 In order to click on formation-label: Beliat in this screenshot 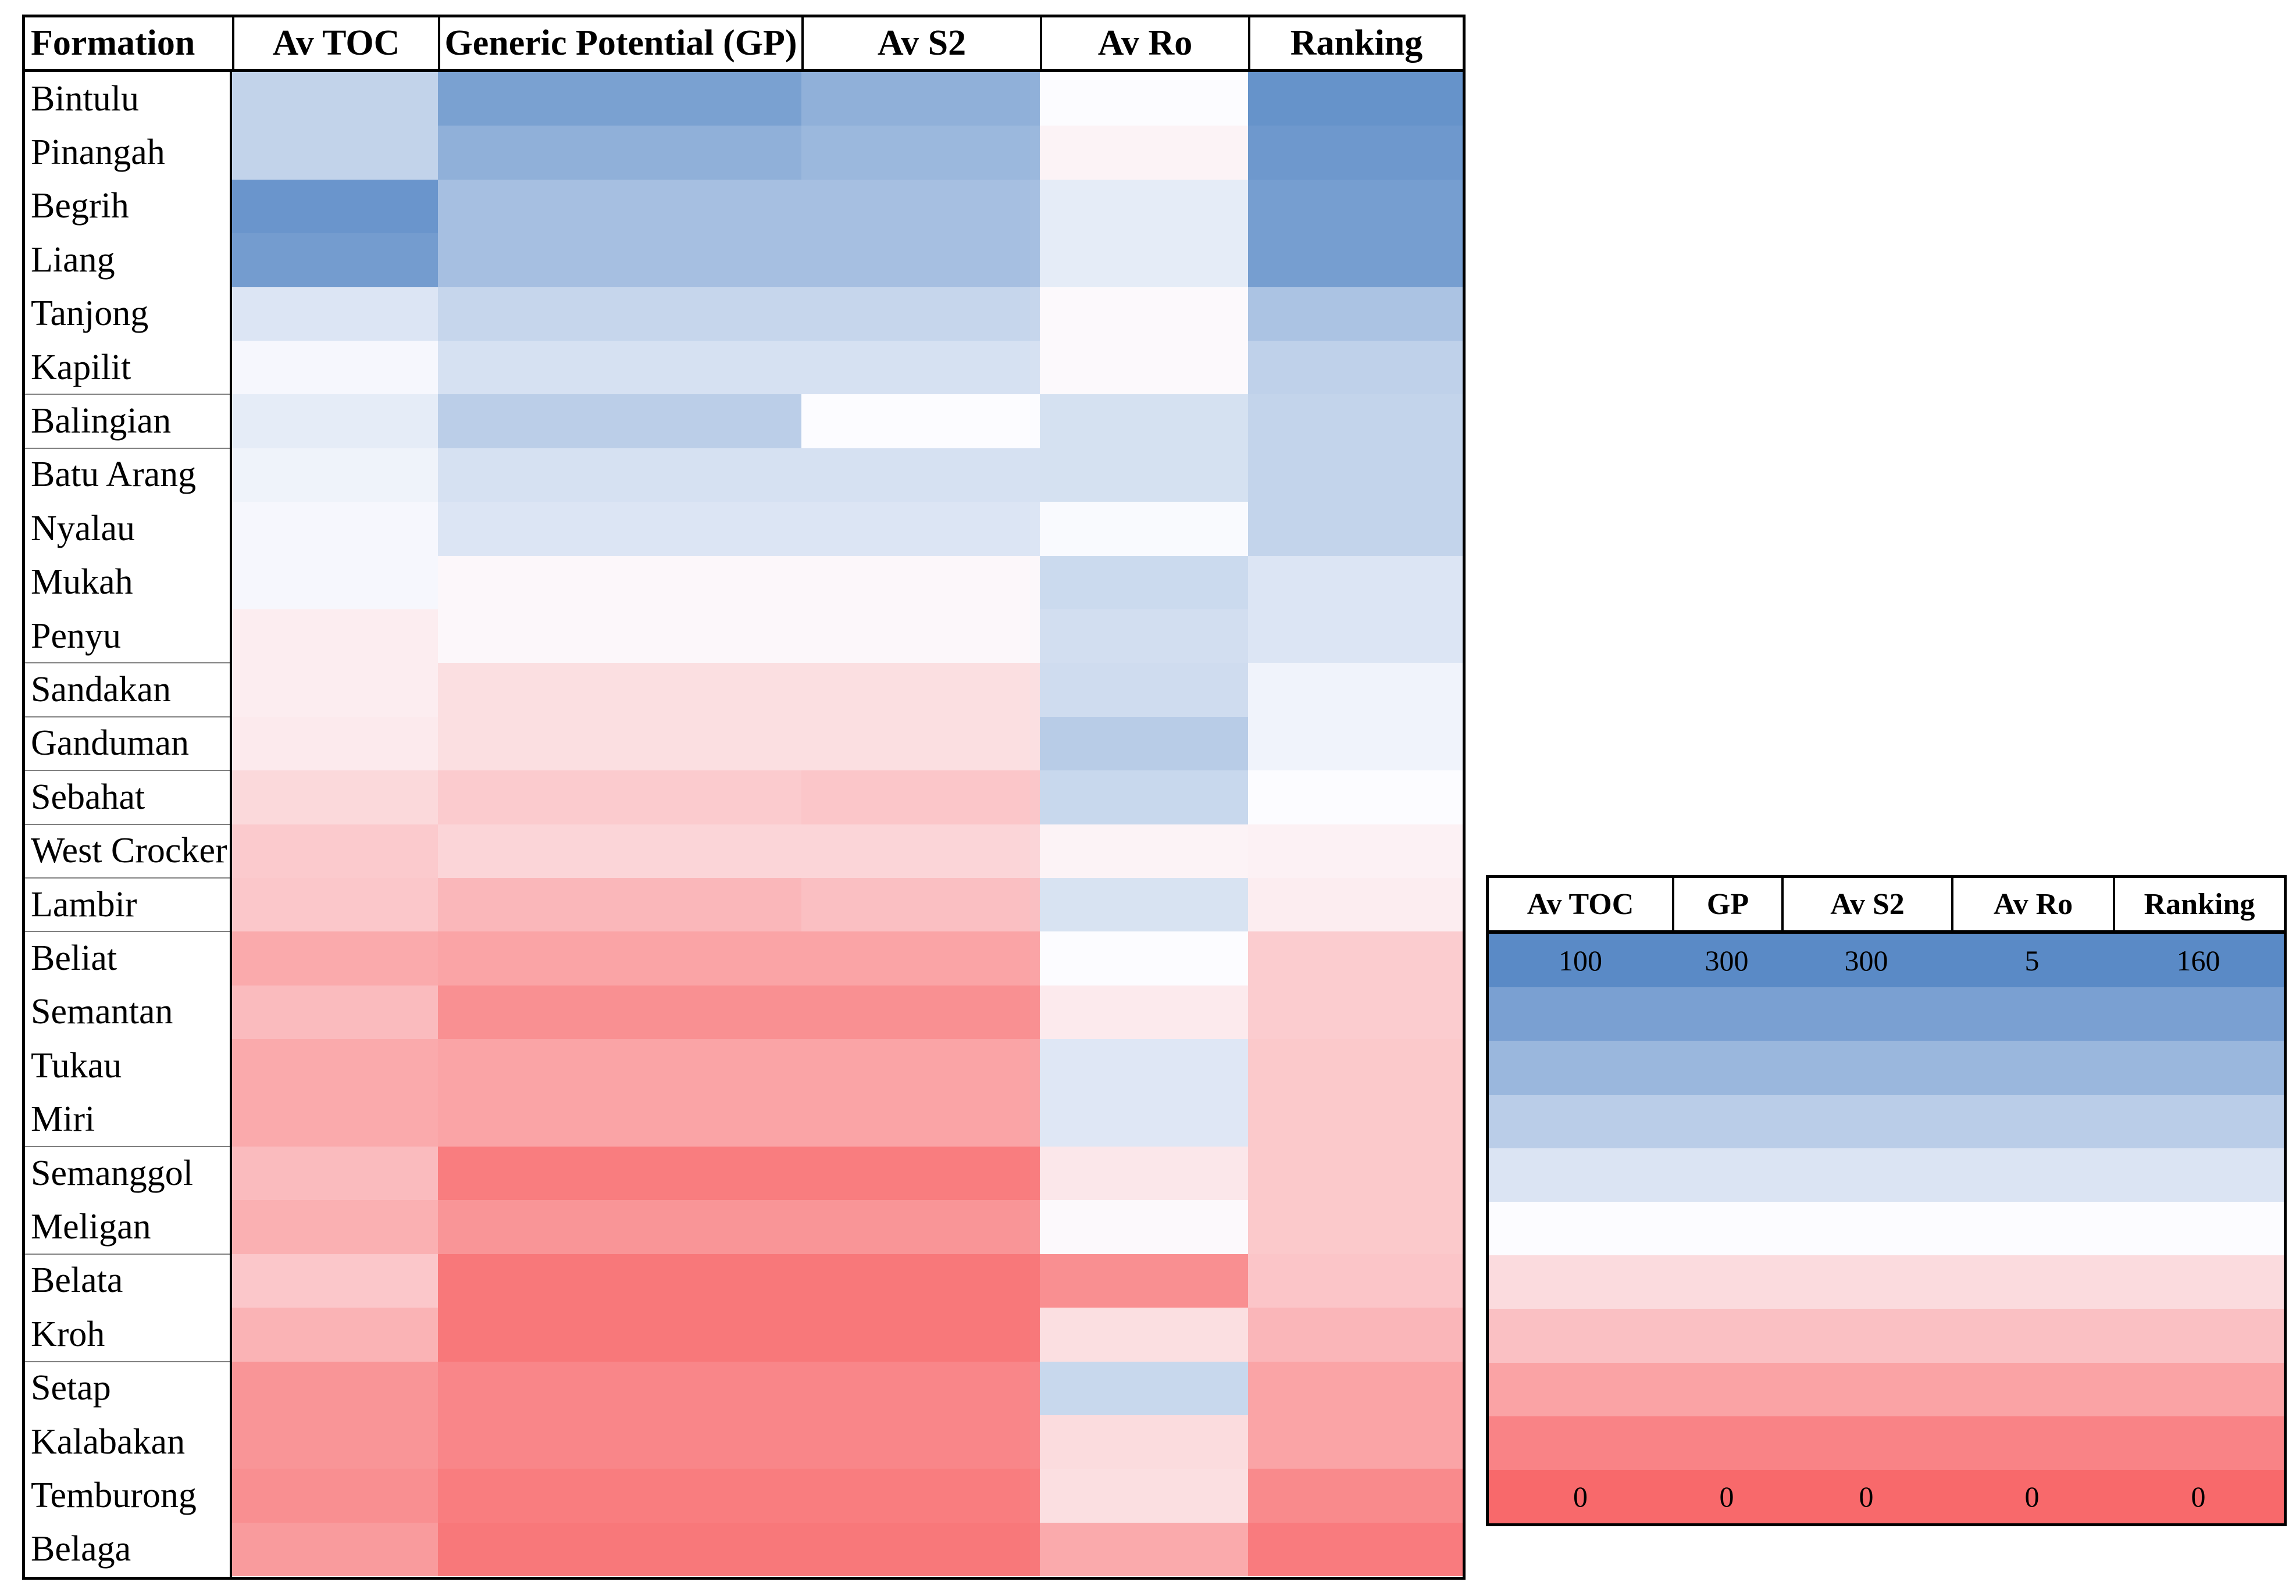, I will do `click(74, 958)`.